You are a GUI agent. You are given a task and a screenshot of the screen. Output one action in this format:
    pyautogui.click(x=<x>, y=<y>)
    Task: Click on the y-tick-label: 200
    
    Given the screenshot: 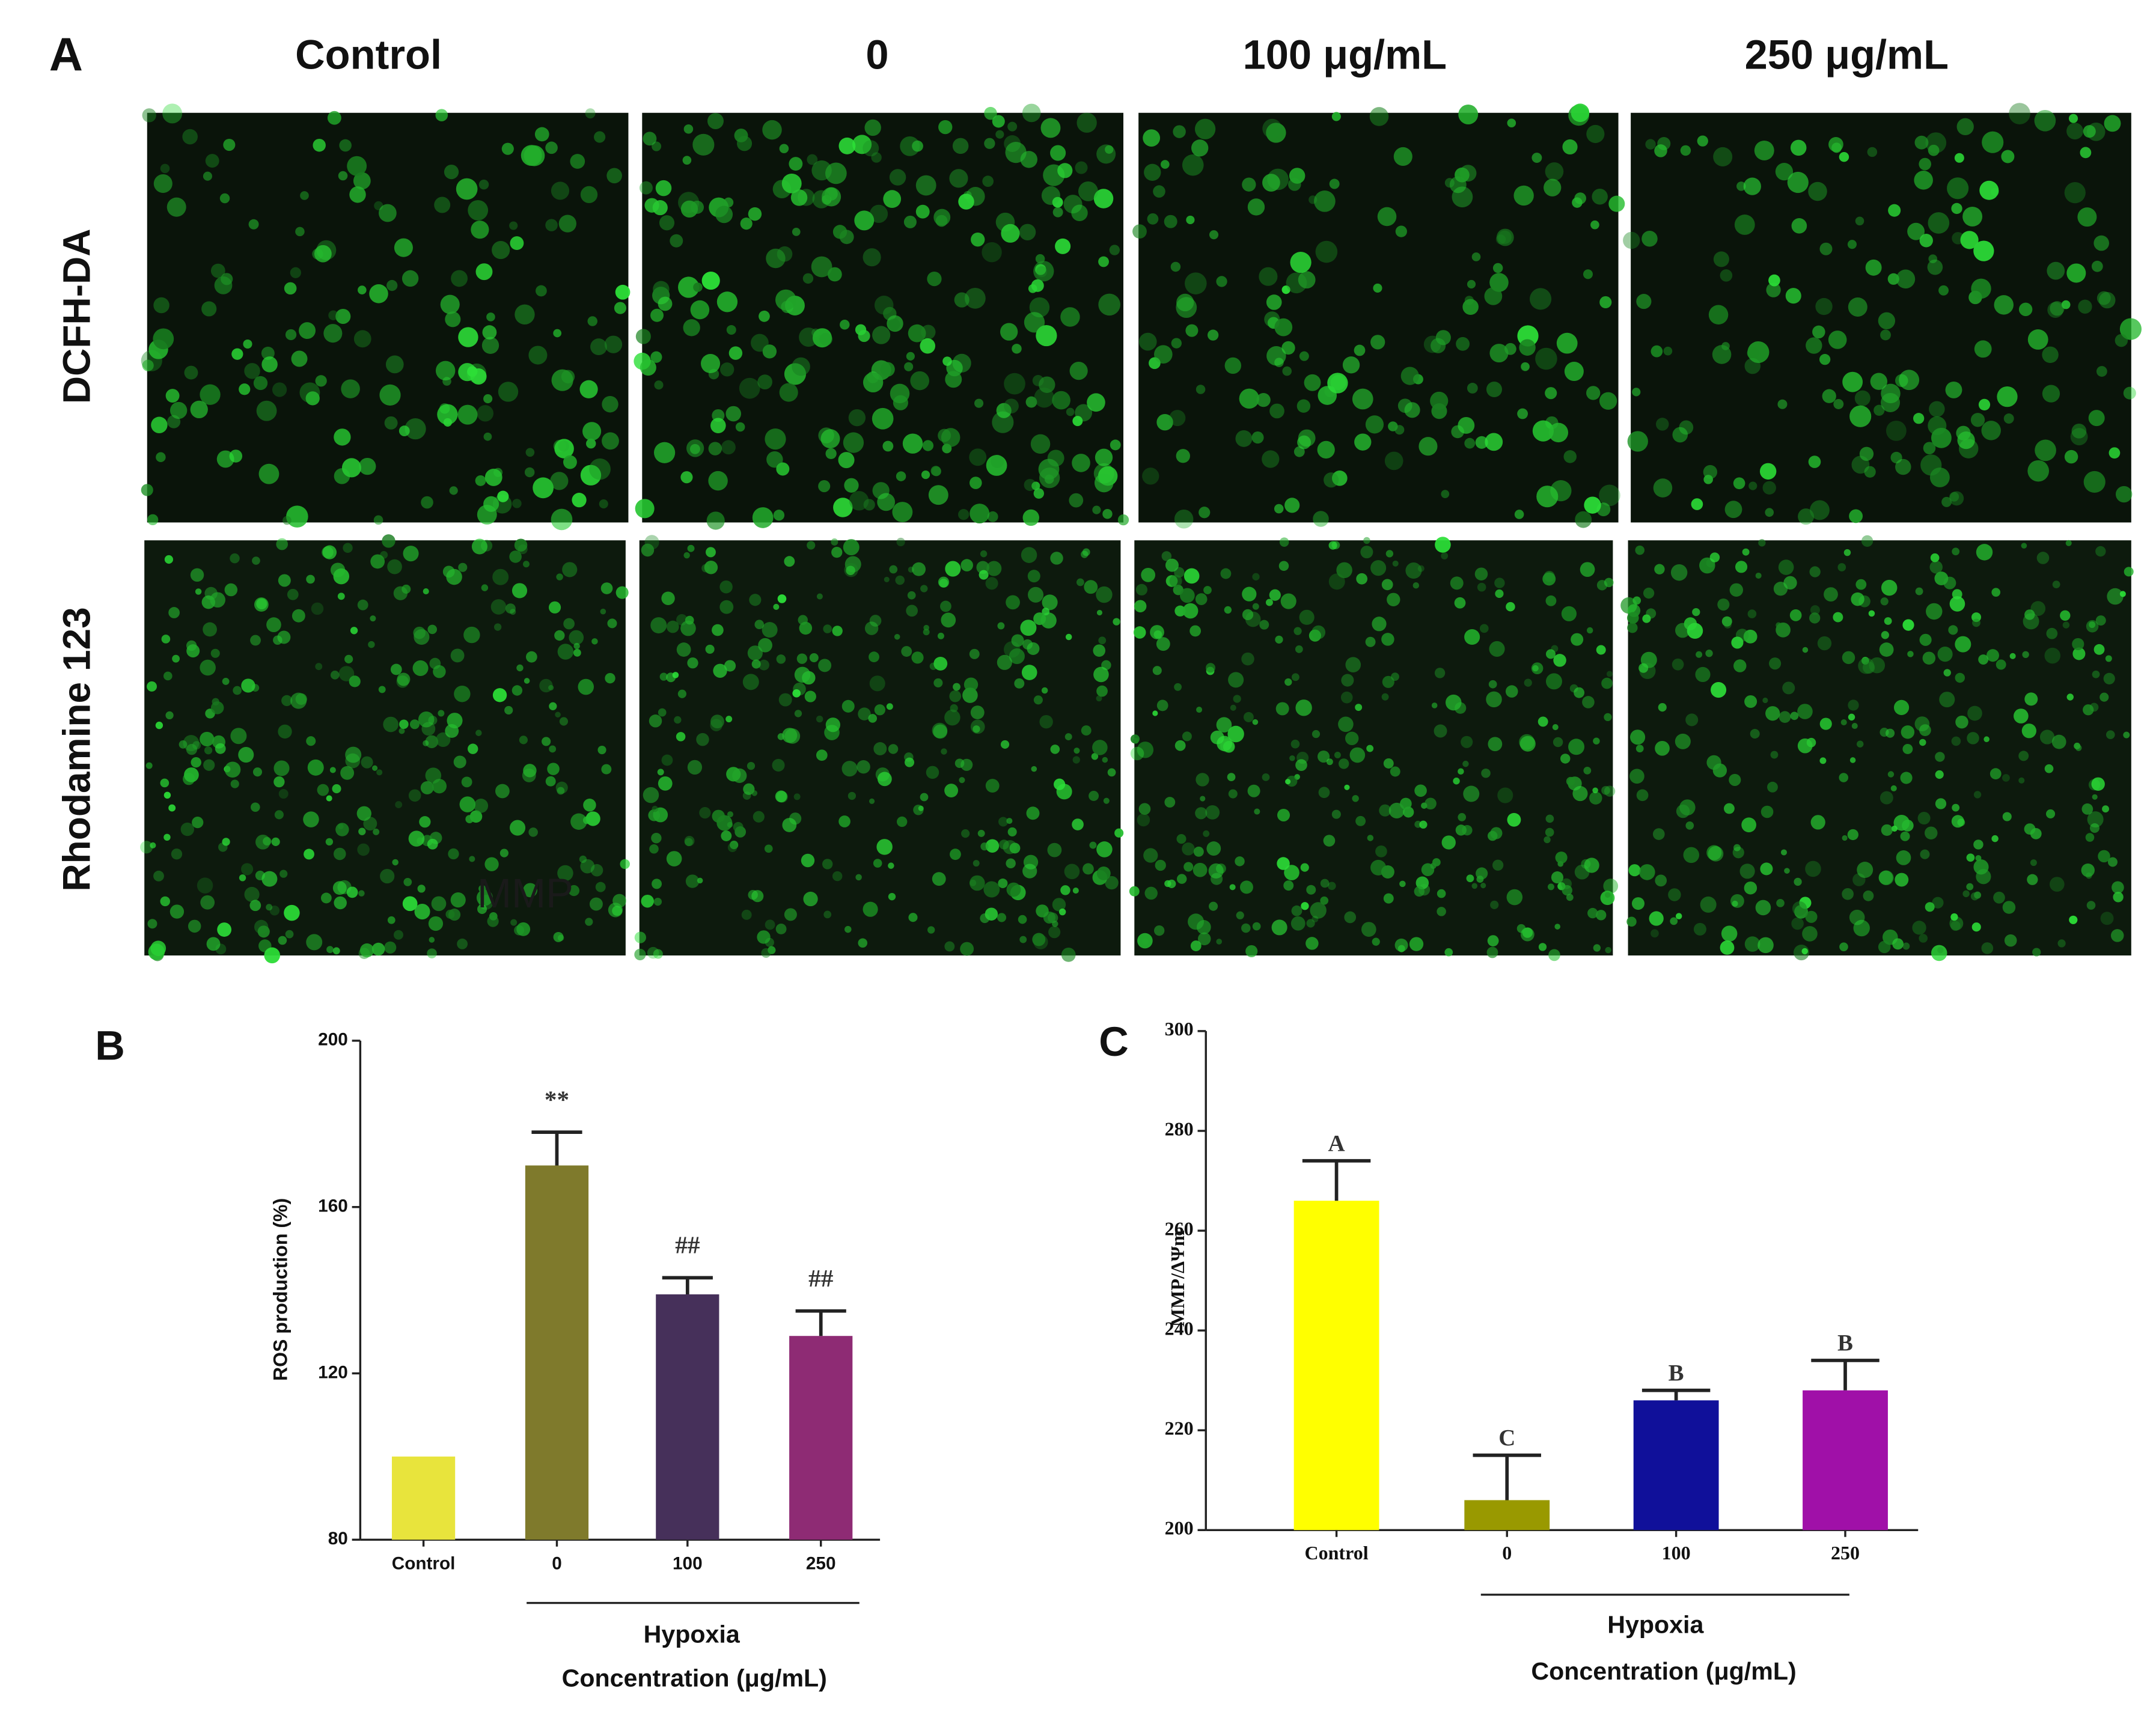 What is the action you would take?
    pyautogui.click(x=333, y=1040)
    